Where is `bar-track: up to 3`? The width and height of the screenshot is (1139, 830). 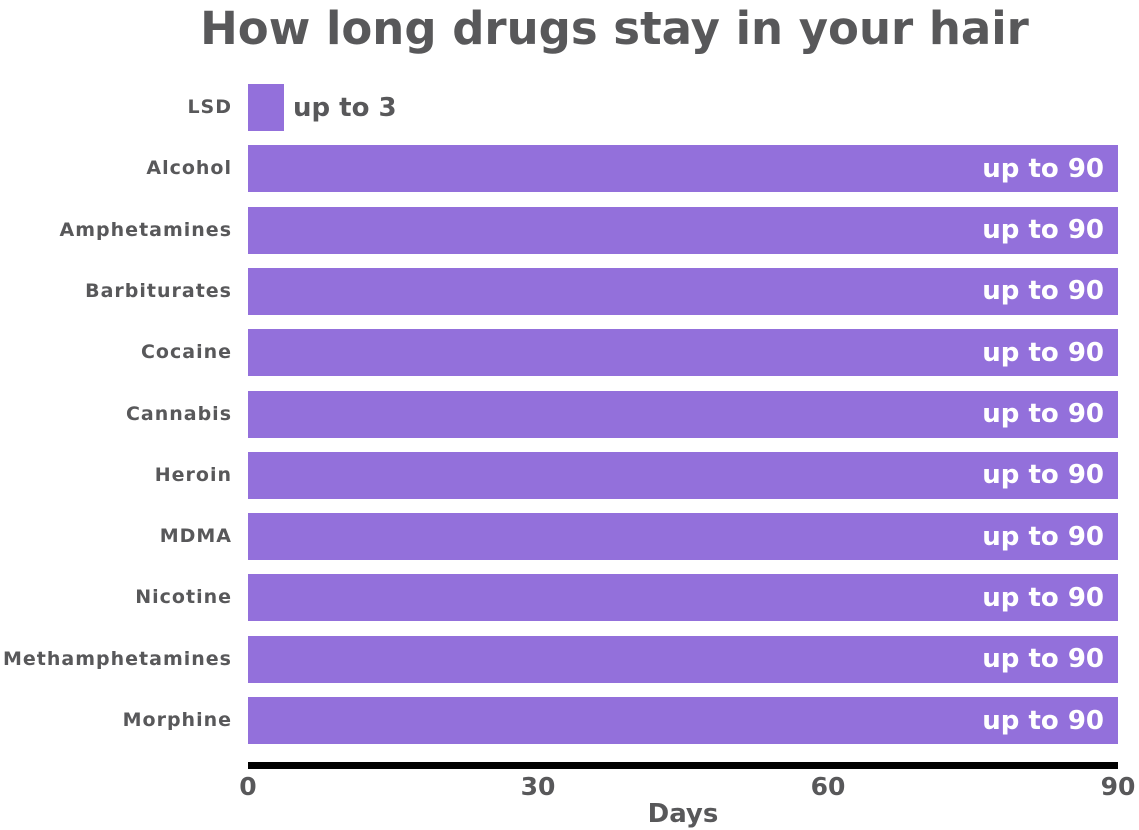 bar-track: up to 3 is located at coordinates (683, 107).